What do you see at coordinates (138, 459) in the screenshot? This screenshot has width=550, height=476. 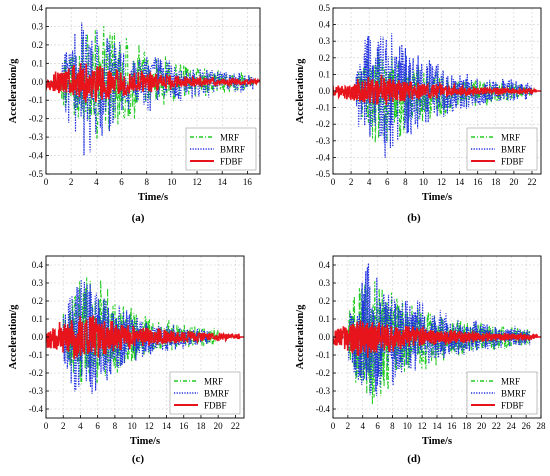 I see `panel-caption: (c)` at bounding box center [138, 459].